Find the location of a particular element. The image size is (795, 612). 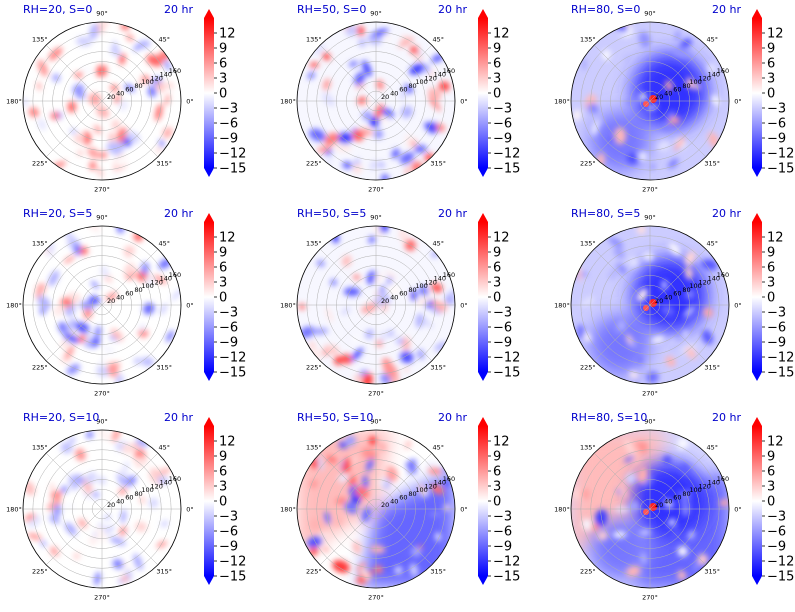

panel-title: RH=20, S=5 is located at coordinates (57, 213).